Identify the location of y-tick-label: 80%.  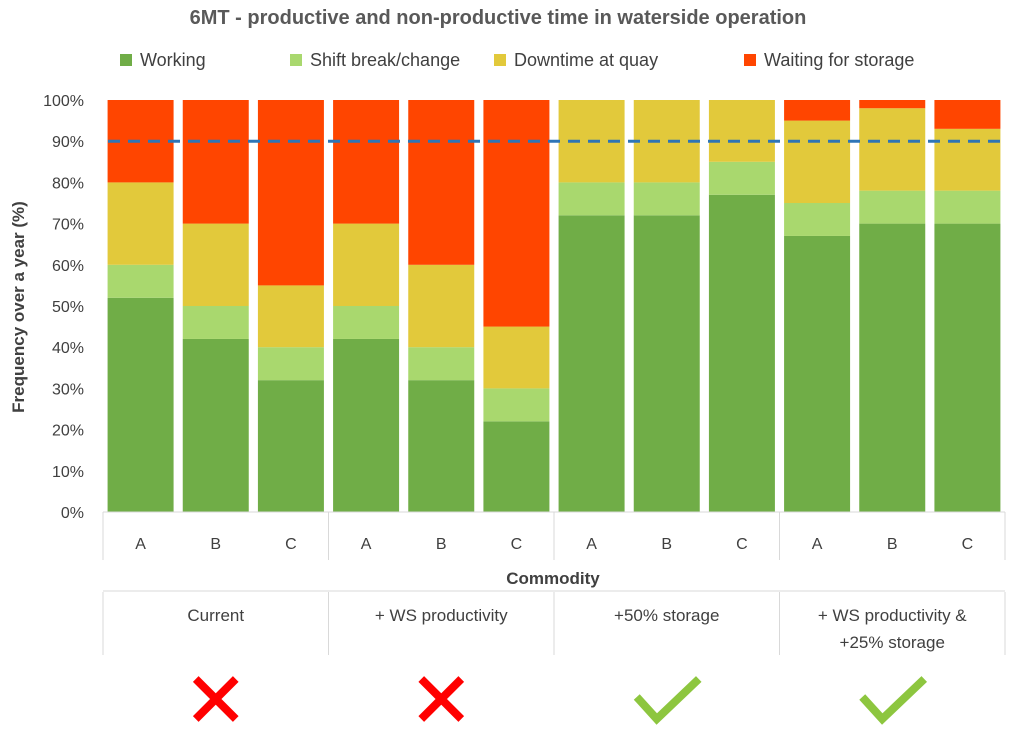
(68, 183).